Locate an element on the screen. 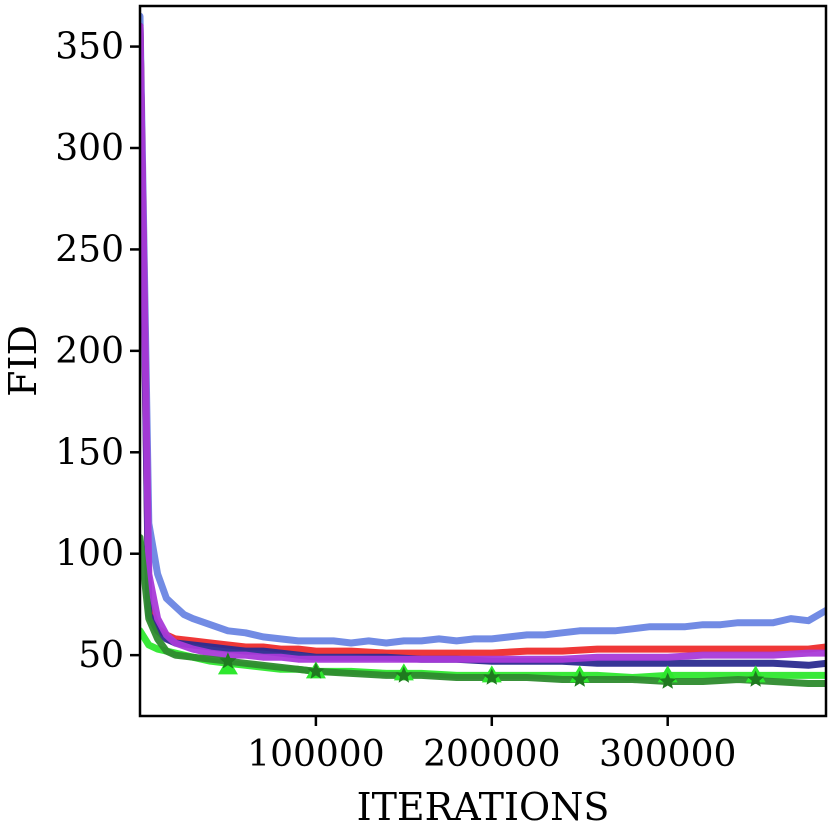  y-tick-label: 300 is located at coordinates (89, 148).